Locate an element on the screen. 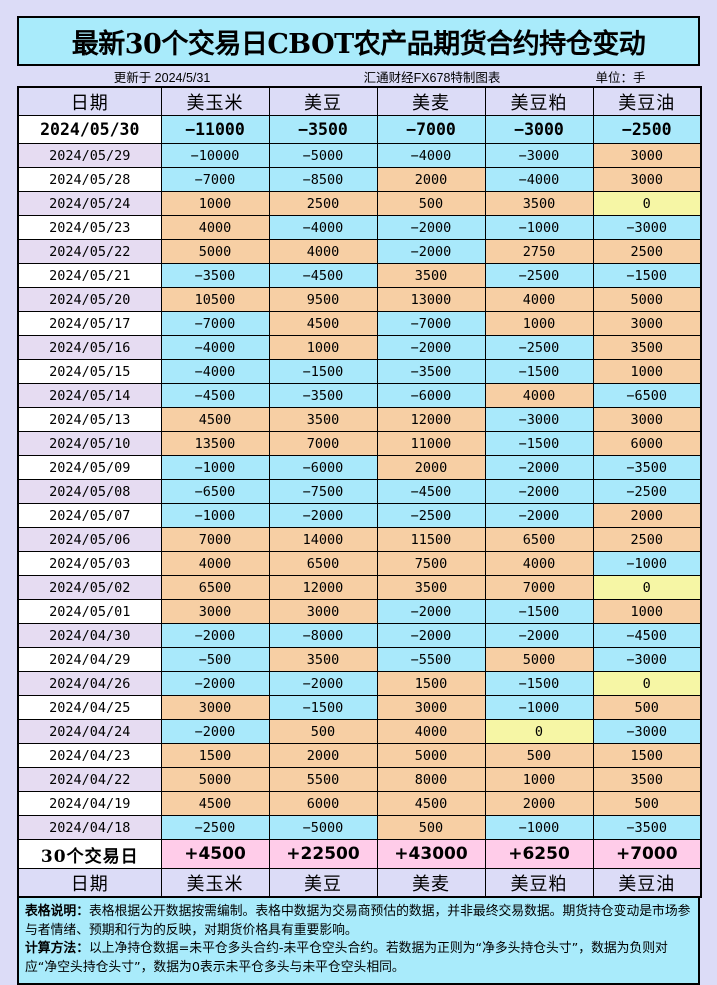 This screenshot has height=985, width=717. cell-value-1: −6500 is located at coordinates (215, 491).